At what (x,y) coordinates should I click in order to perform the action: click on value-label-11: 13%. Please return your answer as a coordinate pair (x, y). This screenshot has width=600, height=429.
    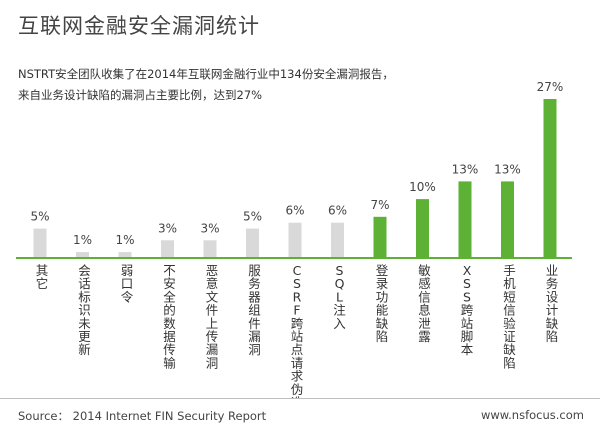
    Looking at the image, I should click on (507, 169).